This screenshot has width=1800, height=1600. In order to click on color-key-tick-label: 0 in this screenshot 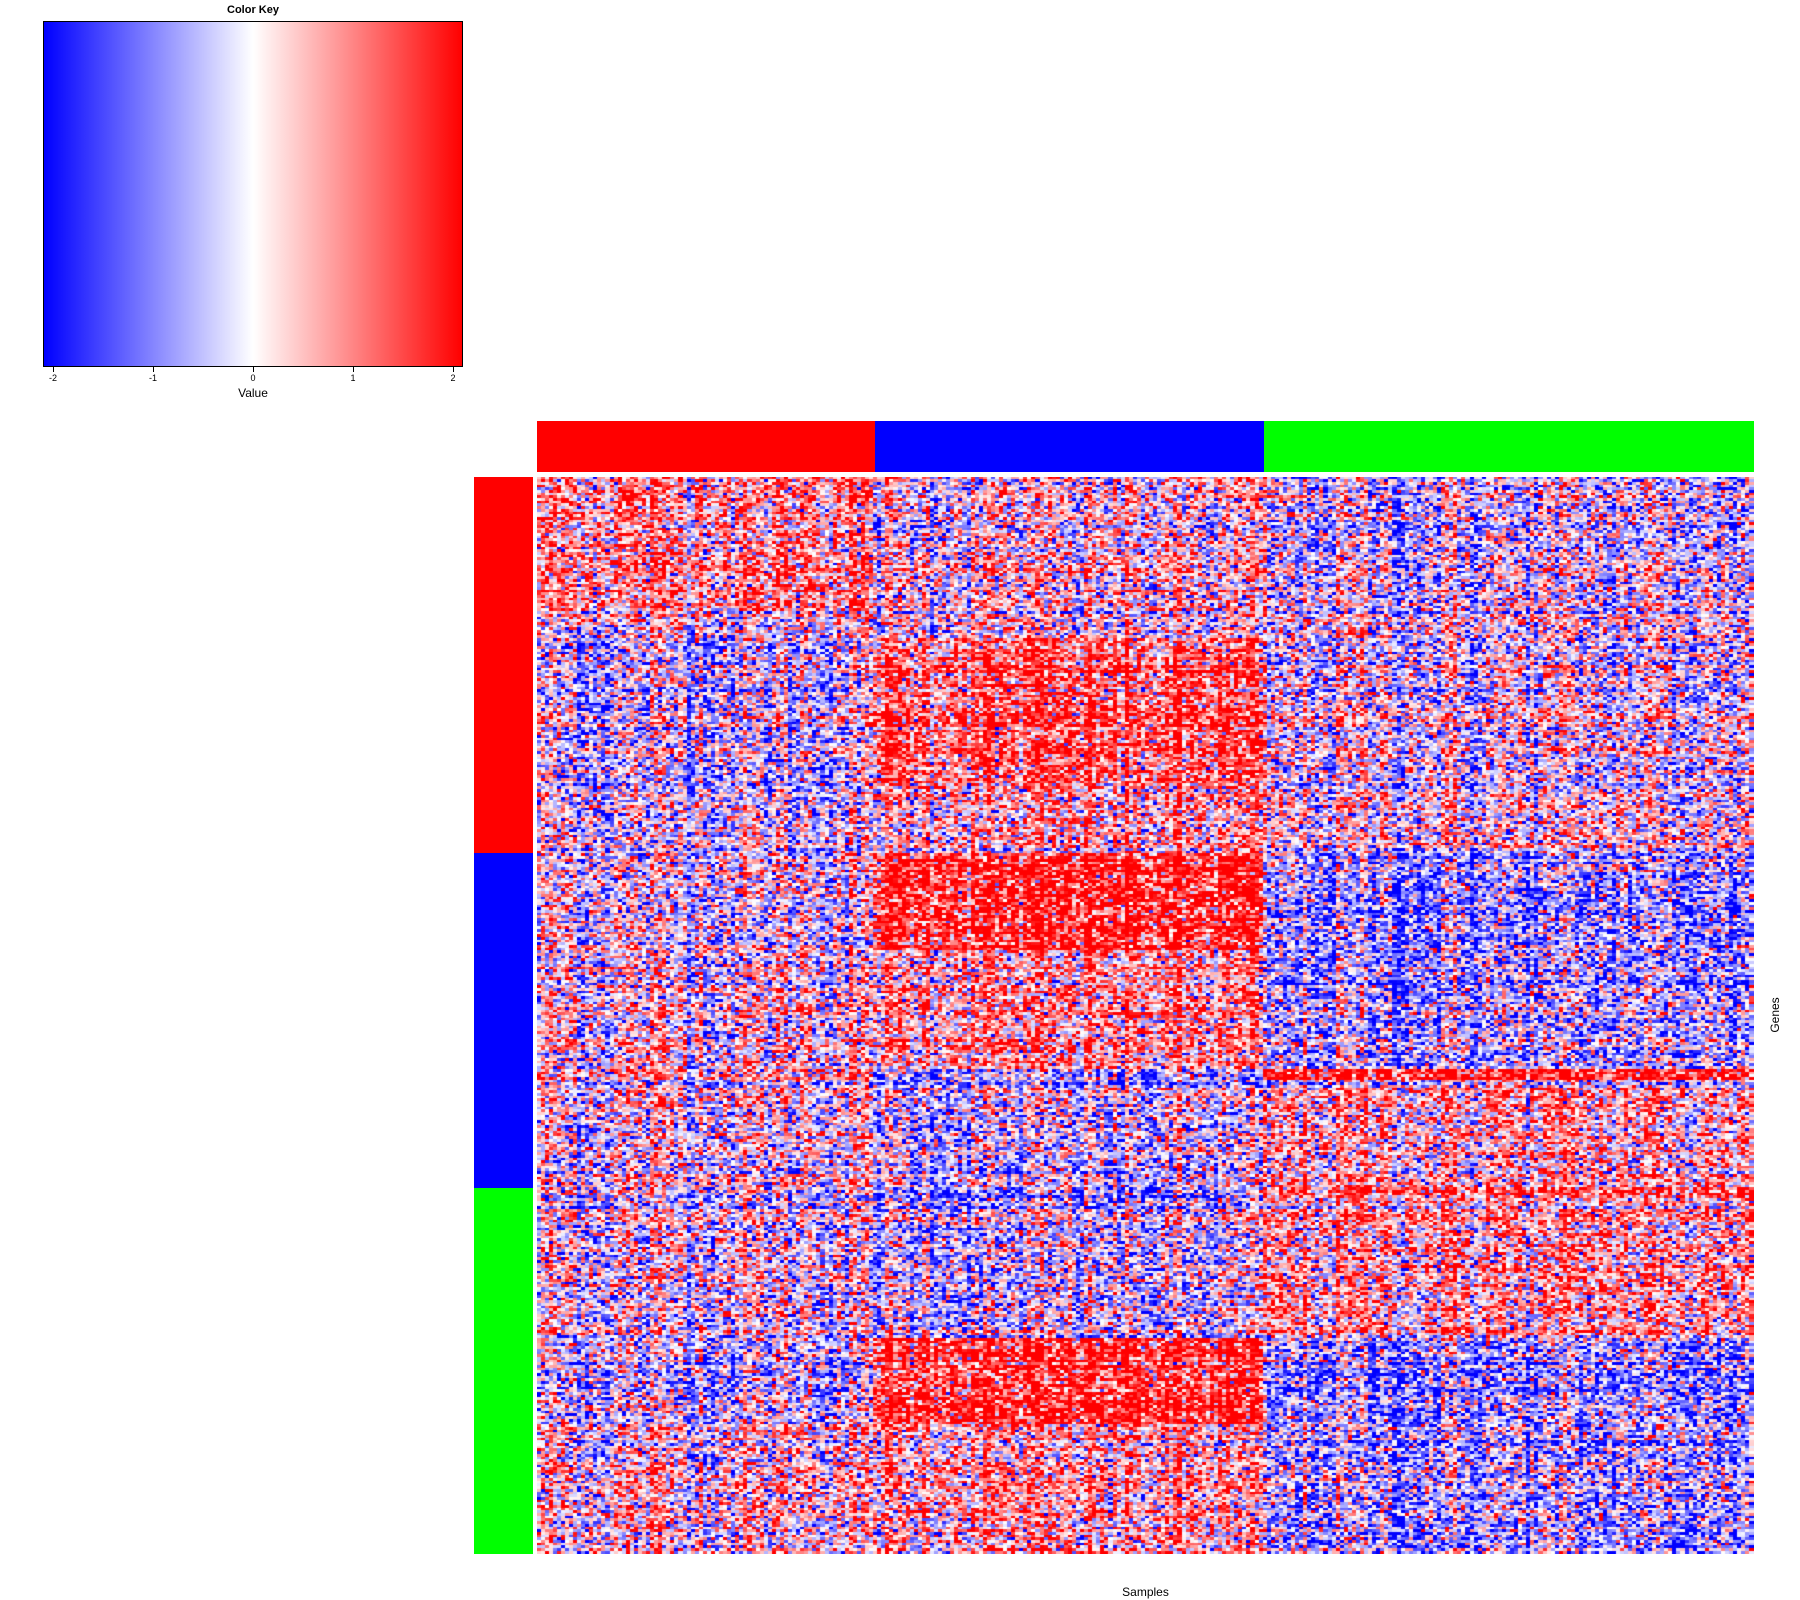, I will do `click(253, 378)`.